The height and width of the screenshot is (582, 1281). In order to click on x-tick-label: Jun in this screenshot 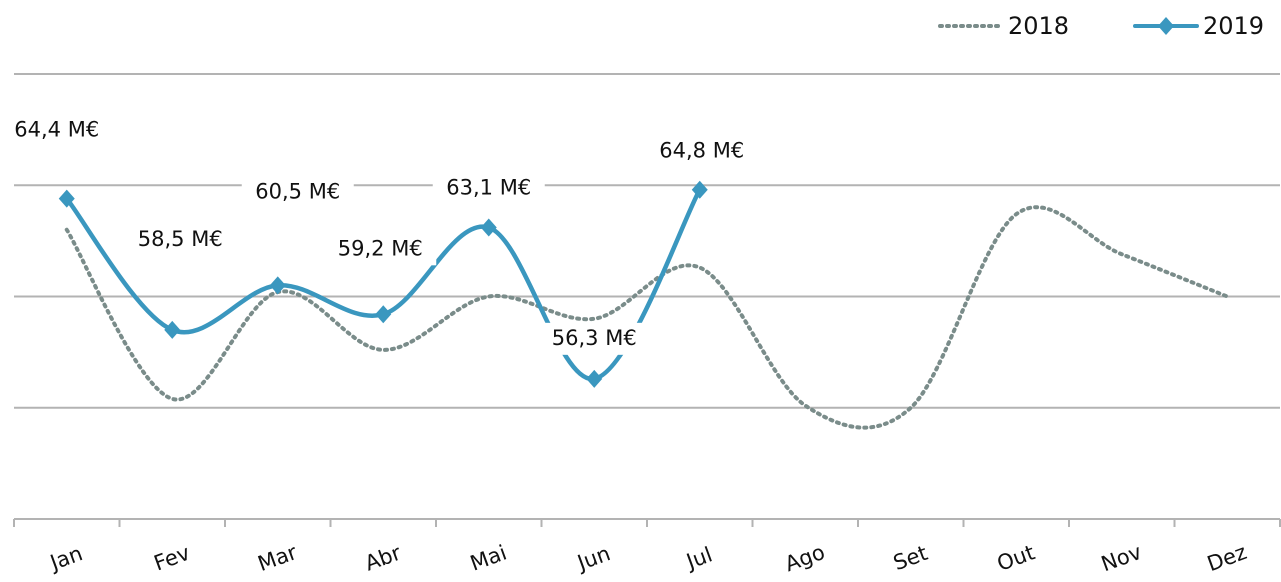, I will do `click(593, 558)`.